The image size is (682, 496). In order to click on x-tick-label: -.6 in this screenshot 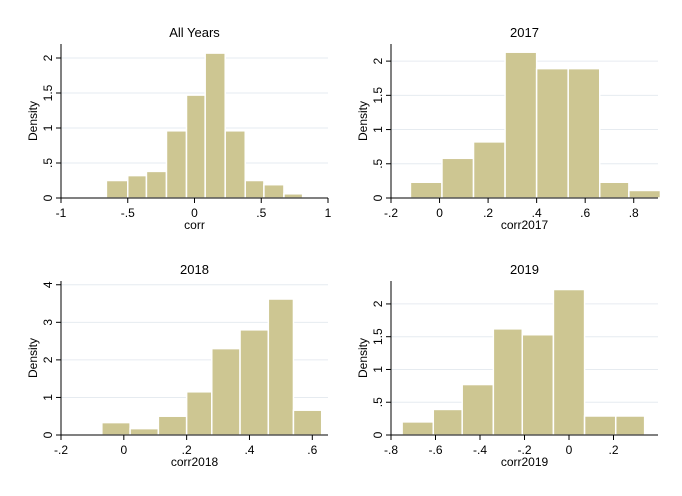, I will do `click(435, 450)`.